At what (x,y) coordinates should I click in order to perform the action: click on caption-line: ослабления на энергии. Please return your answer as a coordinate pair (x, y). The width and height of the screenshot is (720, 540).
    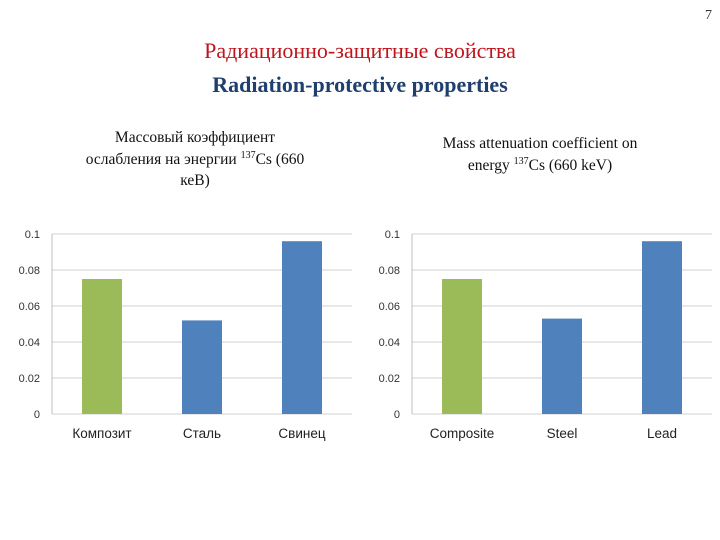
    Looking at the image, I should click on (163, 160).